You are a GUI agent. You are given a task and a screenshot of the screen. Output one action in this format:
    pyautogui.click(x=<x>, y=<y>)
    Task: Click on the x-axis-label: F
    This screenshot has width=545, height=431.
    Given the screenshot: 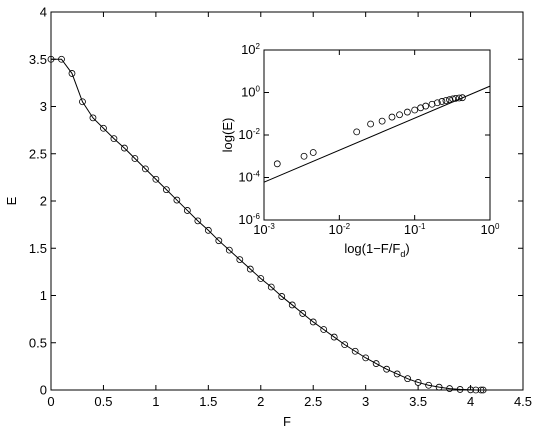 What is the action you would take?
    pyautogui.click(x=287, y=421)
    